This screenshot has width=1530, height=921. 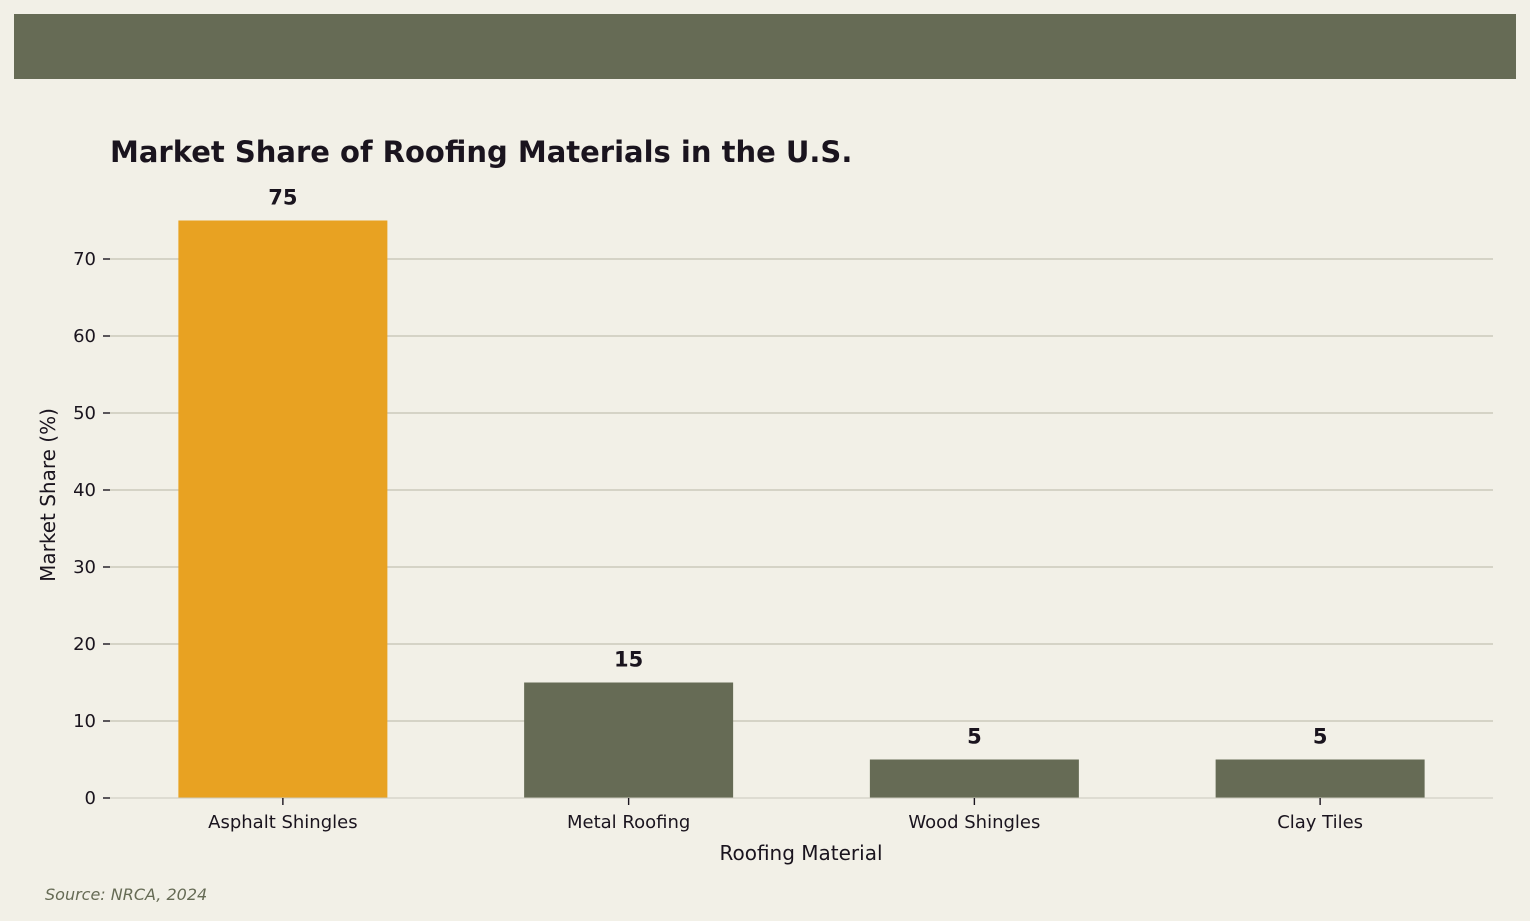 I want to click on x-axis-label: Roofing Material, so click(x=800, y=853).